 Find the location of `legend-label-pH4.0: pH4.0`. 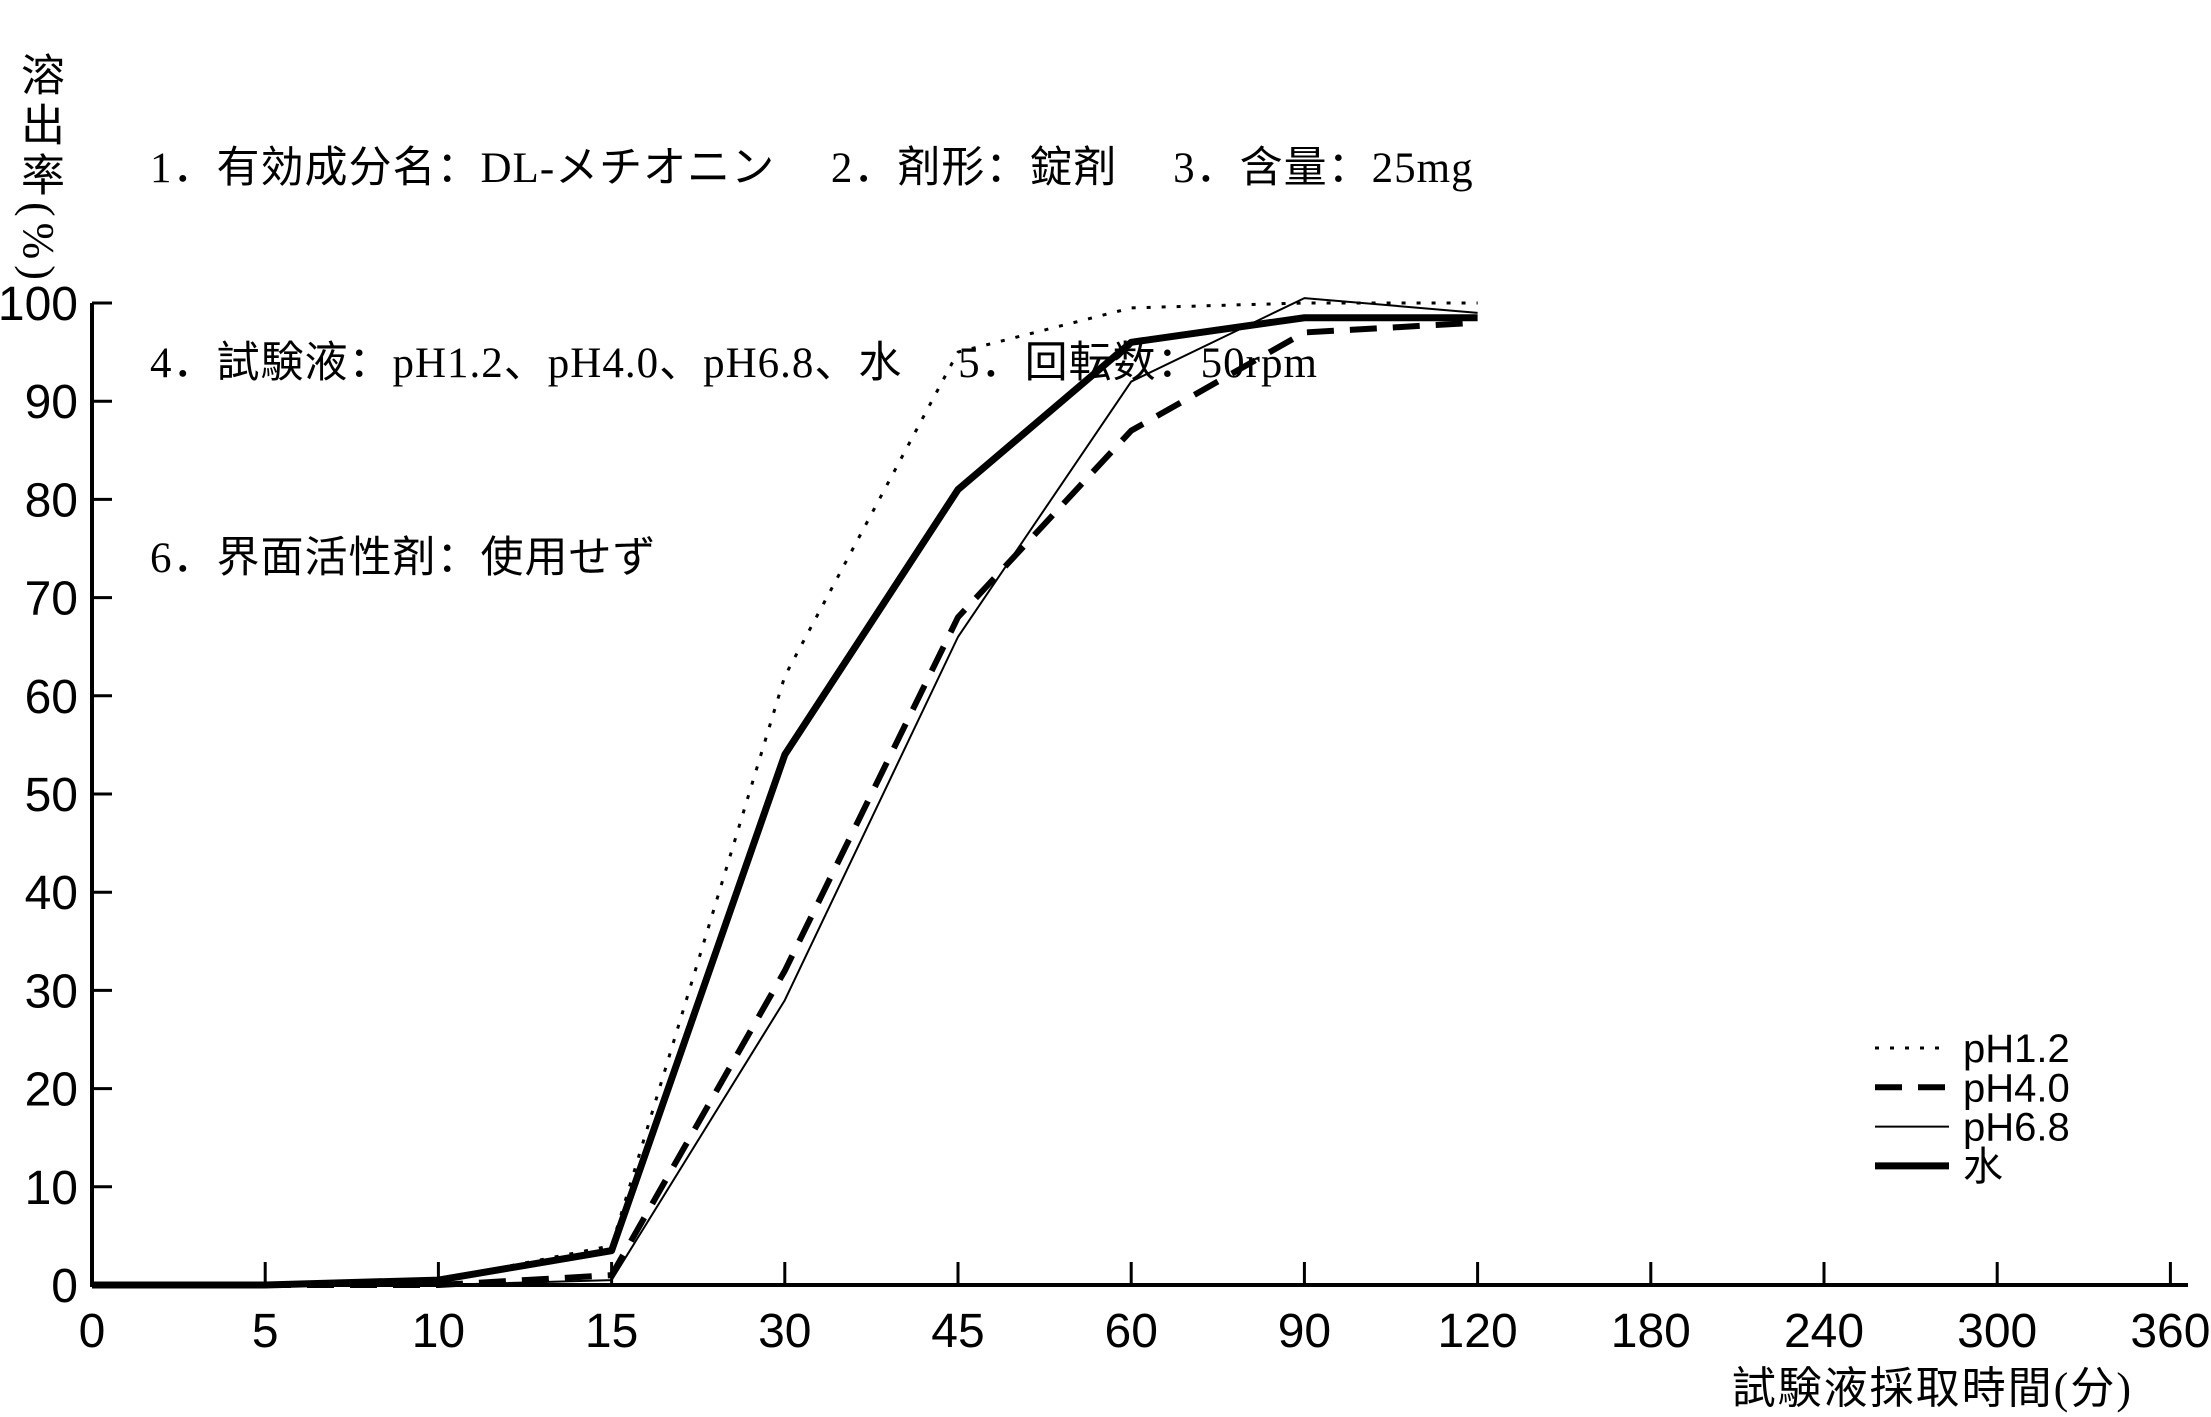

legend-label-pH4.0: pH4.0 is located at coordinates (2016, 1088).